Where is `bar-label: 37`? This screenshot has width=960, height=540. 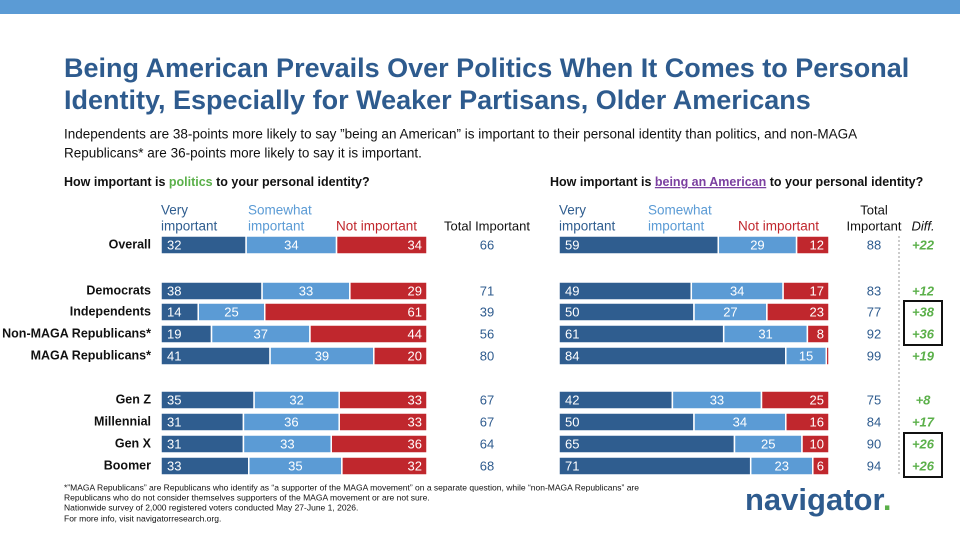
bar-label: 37 is located at coordinates (261, 333).